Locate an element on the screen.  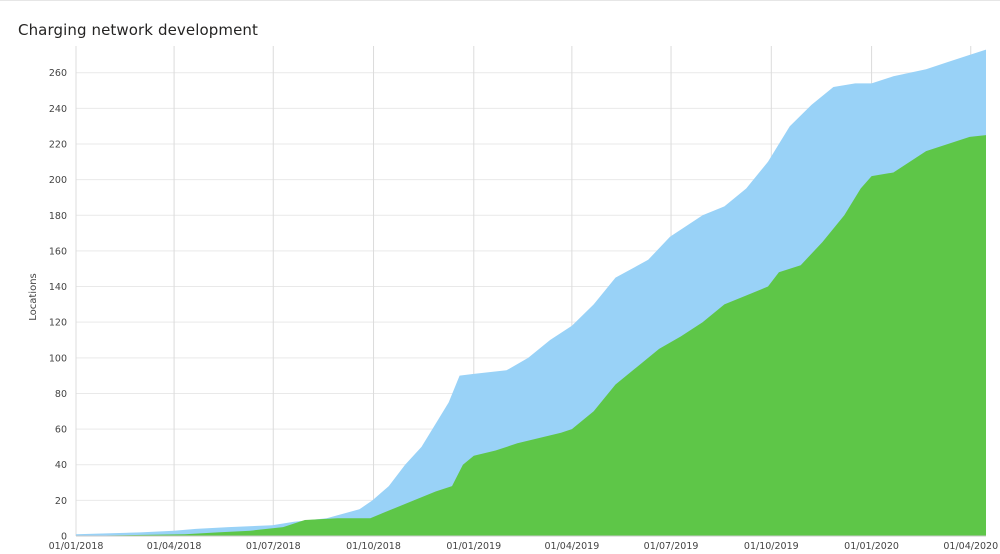
y-tick-label: 0 is located at coordinates (64, 537).